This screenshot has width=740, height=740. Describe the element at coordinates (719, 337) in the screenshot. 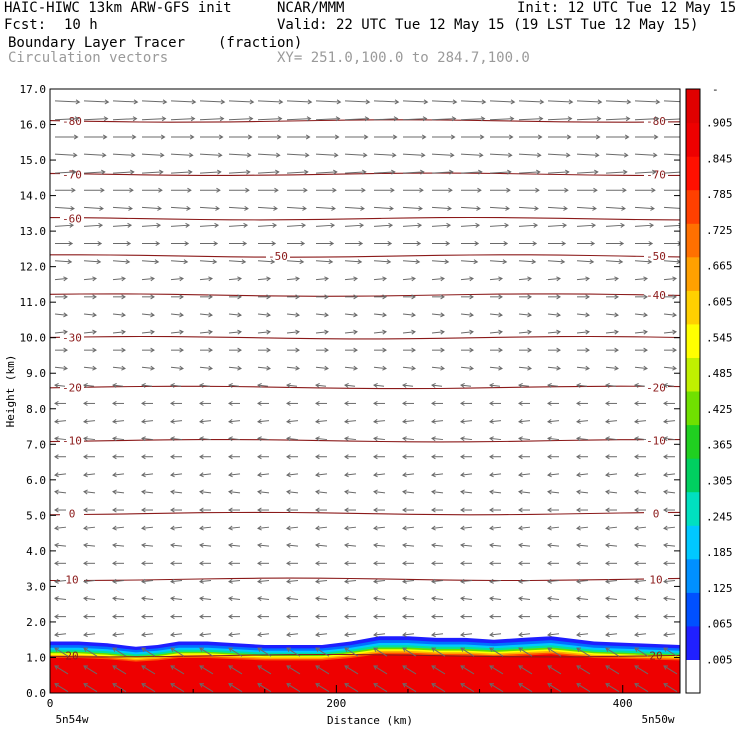

I see `colorbar-label: .545` at that location.